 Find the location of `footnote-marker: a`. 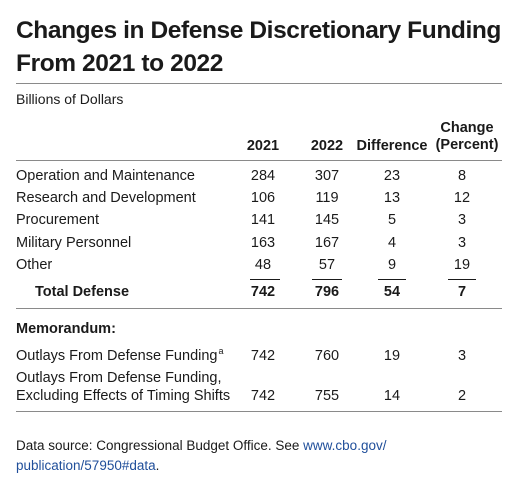

footnote-marker: a is located at coordinates (221, 351).